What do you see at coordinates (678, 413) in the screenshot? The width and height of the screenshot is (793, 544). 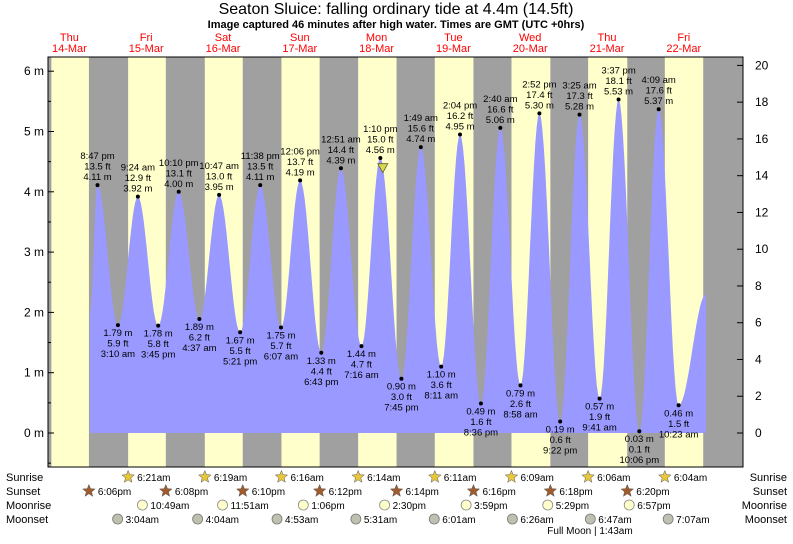 I see `low-tide-label: 0.46 m` at bounding box center [678, 413].